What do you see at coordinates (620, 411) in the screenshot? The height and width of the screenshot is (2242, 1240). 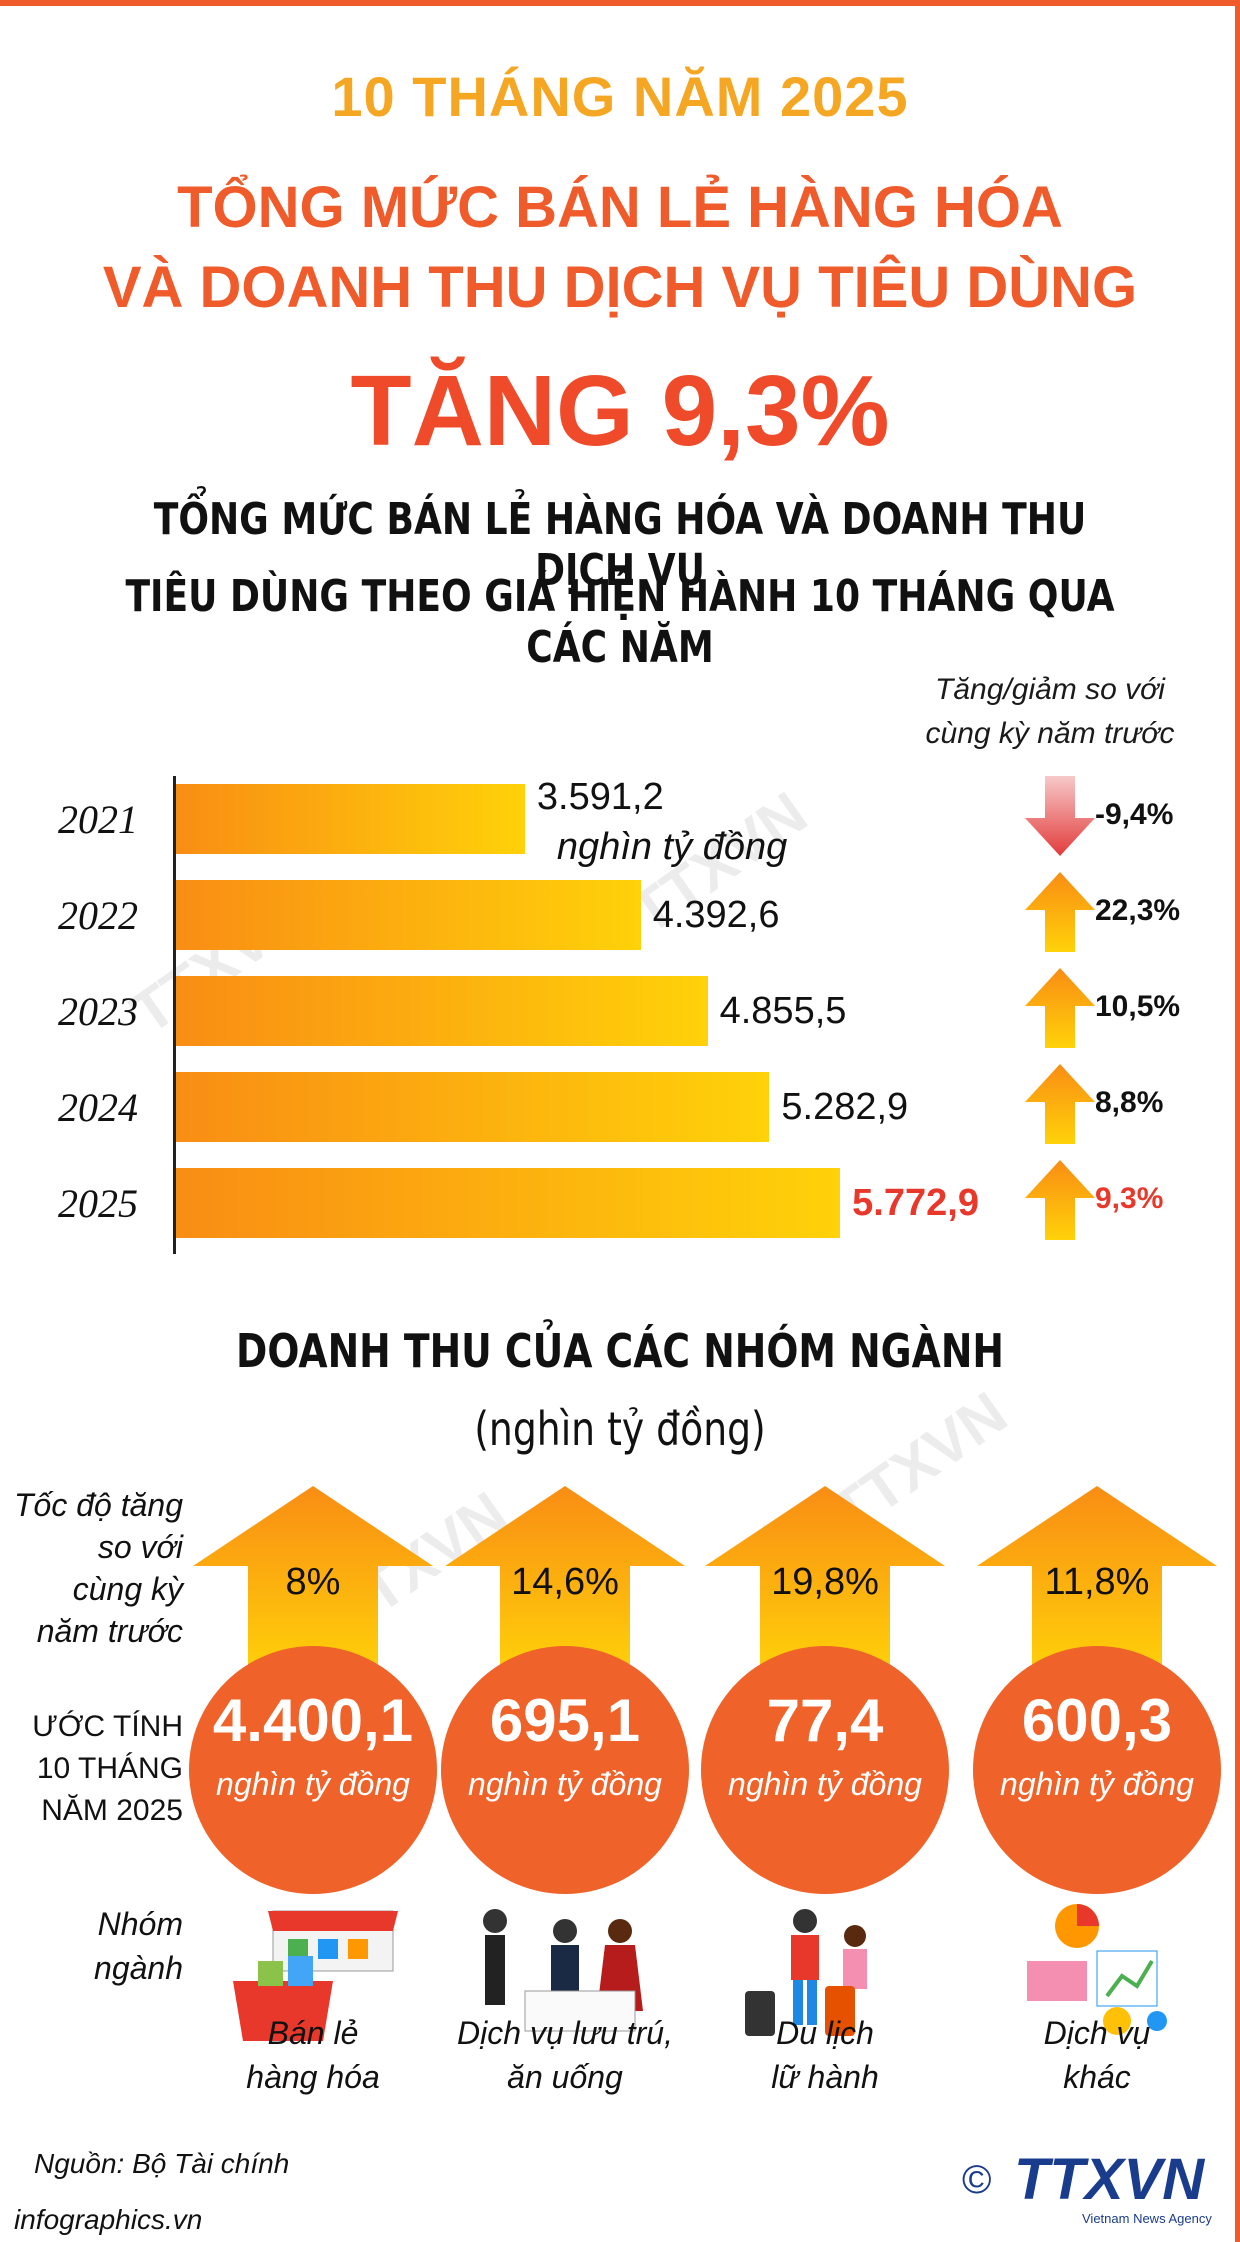 I see `headline-growth: TĂNG 9,3%` at bounding box center [620, 411].